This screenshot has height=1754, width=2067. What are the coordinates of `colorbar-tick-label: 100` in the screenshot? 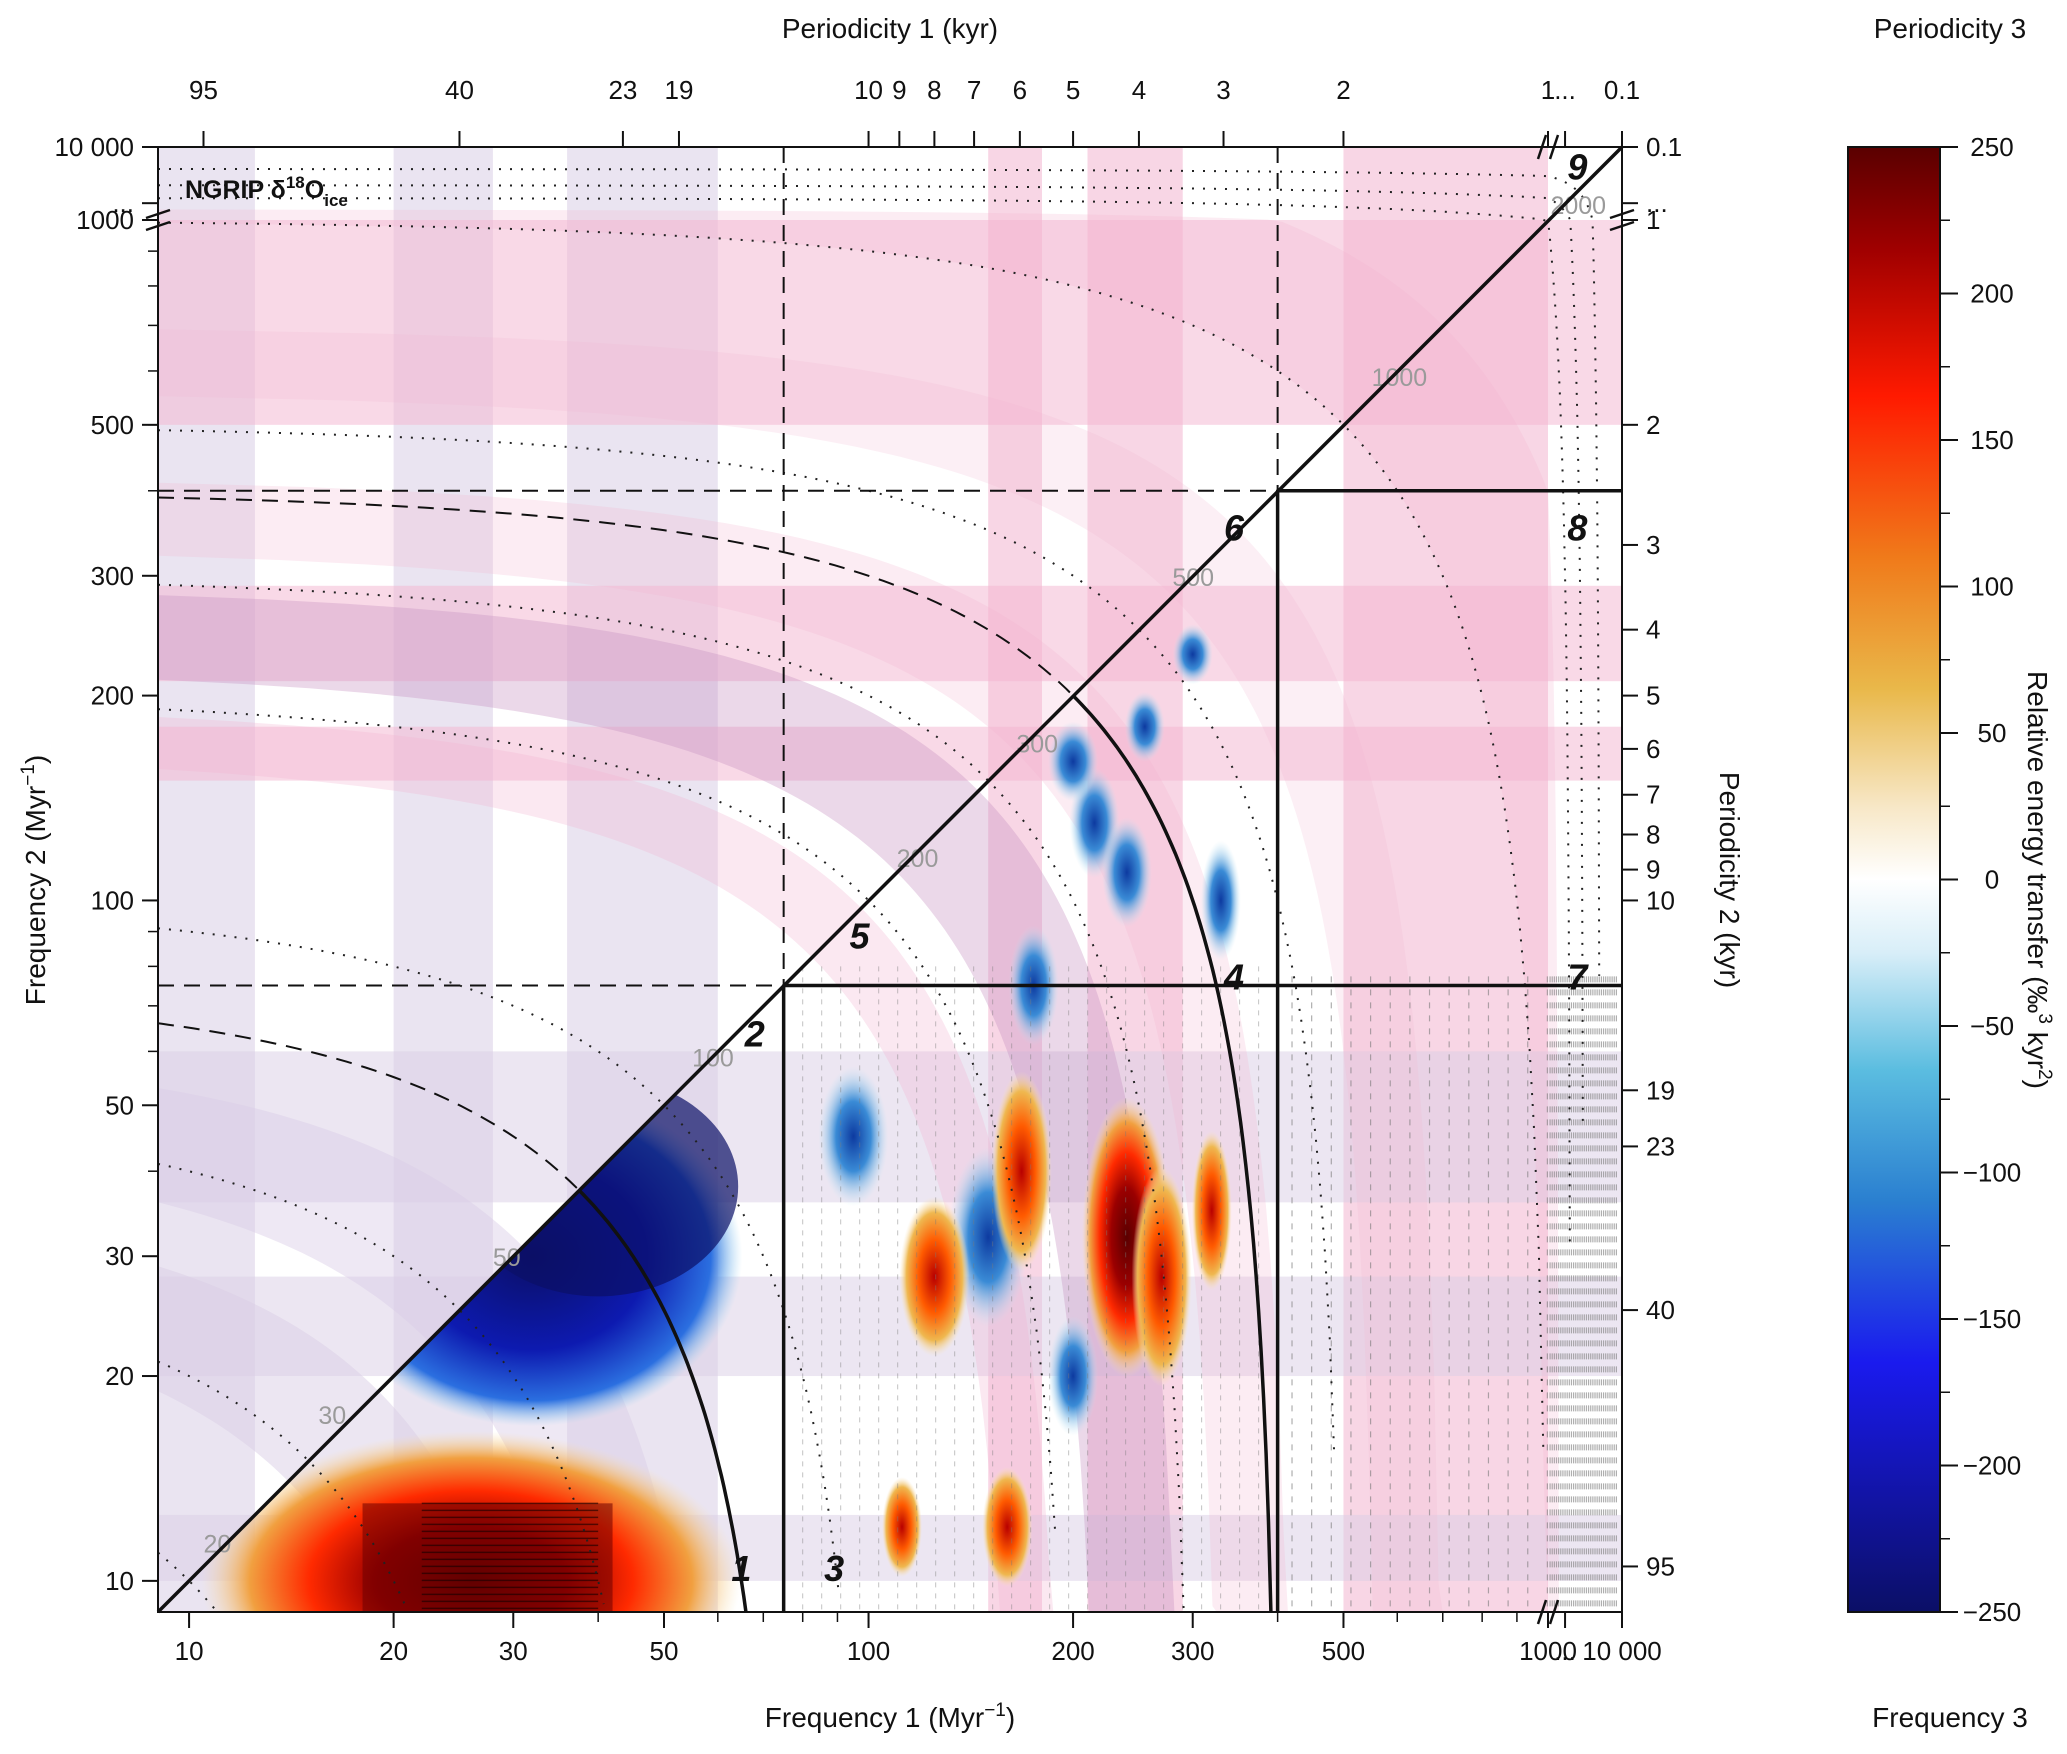 It's located at (1991, 587).